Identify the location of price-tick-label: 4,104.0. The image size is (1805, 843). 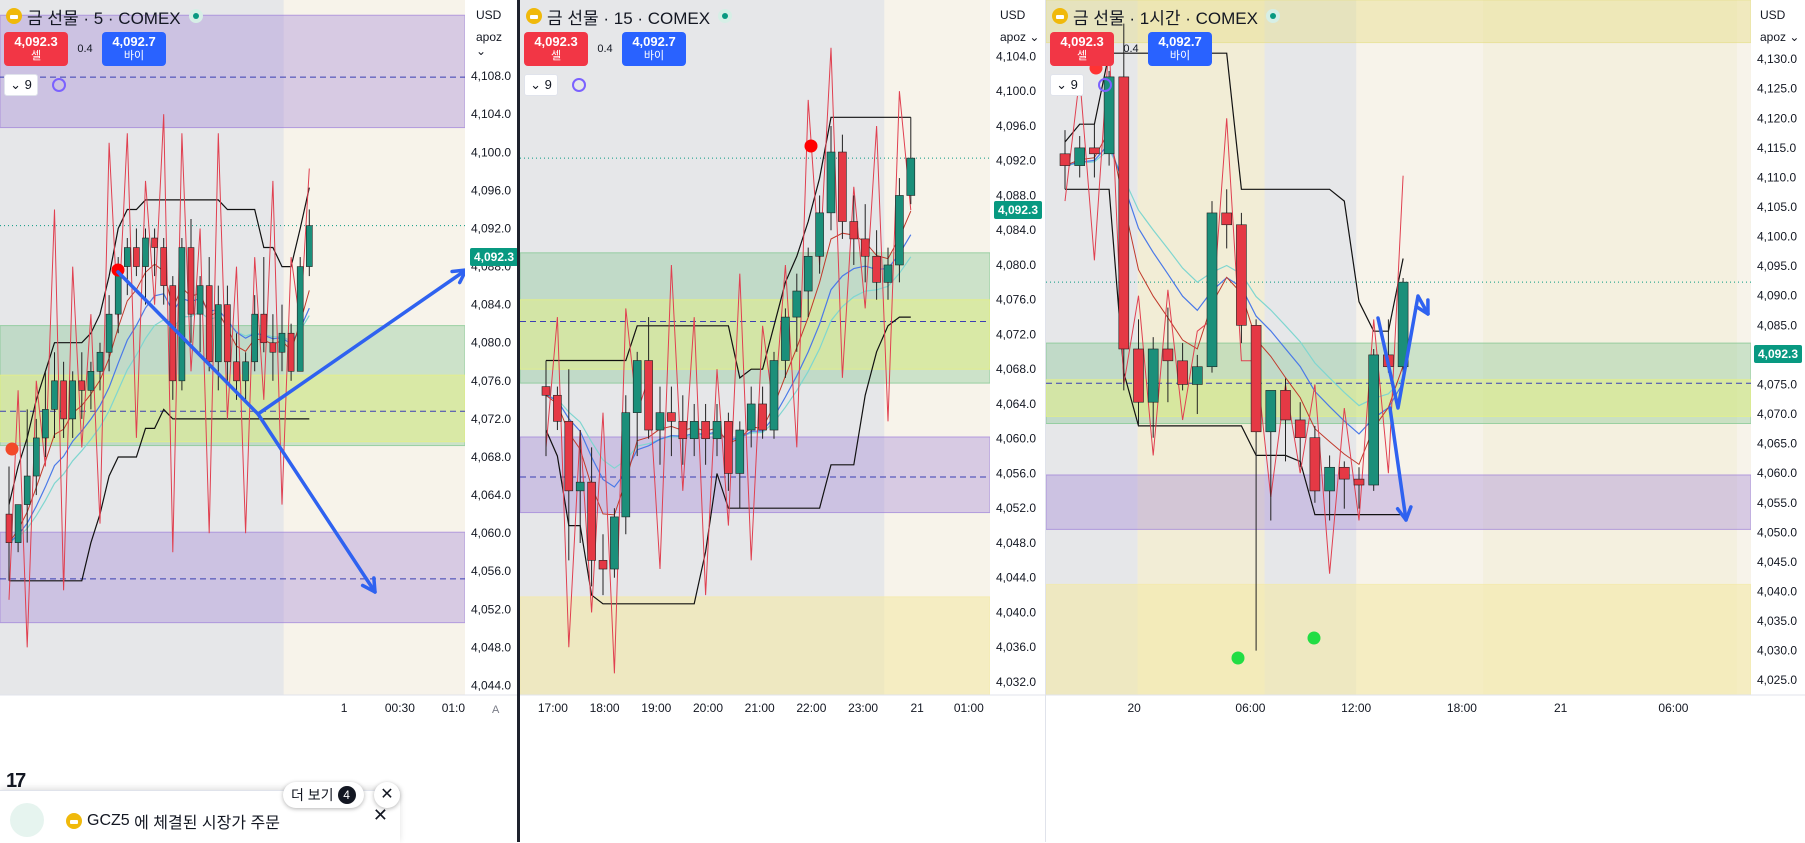
(491, 114).